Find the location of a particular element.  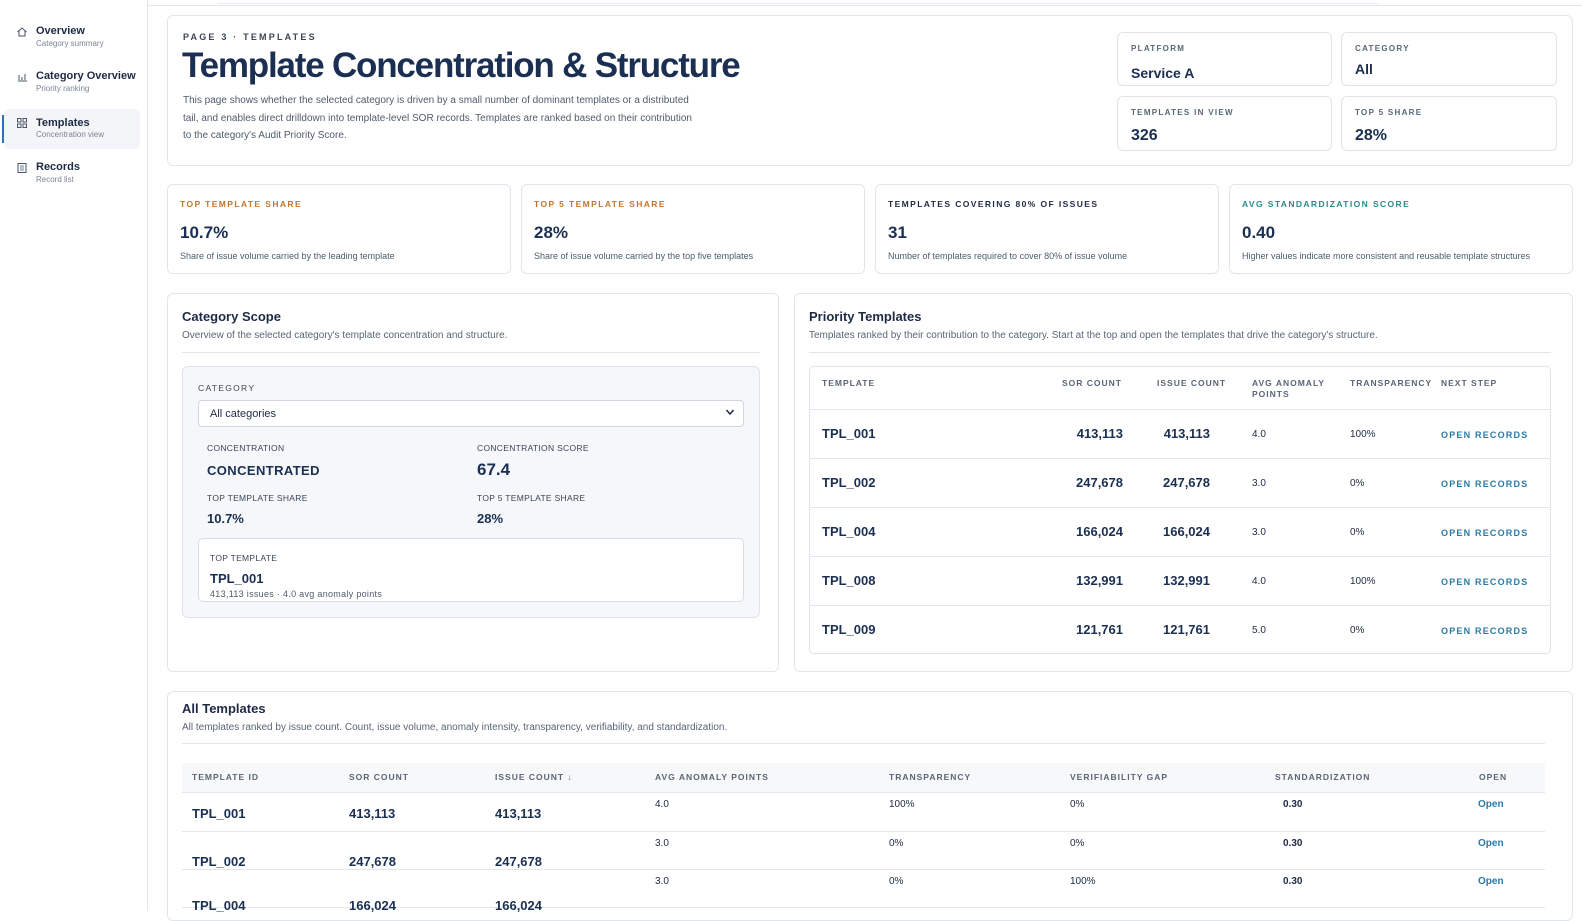

document-icon is located at coordinates (22, 168).